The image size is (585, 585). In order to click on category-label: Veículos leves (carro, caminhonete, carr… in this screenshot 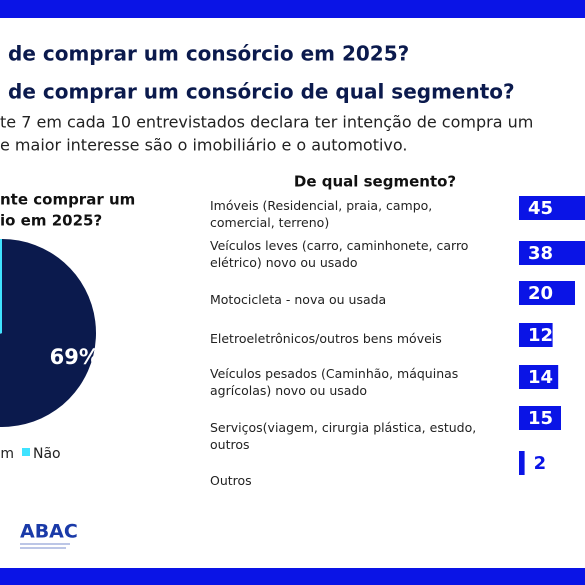, I will do `click(339, 254)`.